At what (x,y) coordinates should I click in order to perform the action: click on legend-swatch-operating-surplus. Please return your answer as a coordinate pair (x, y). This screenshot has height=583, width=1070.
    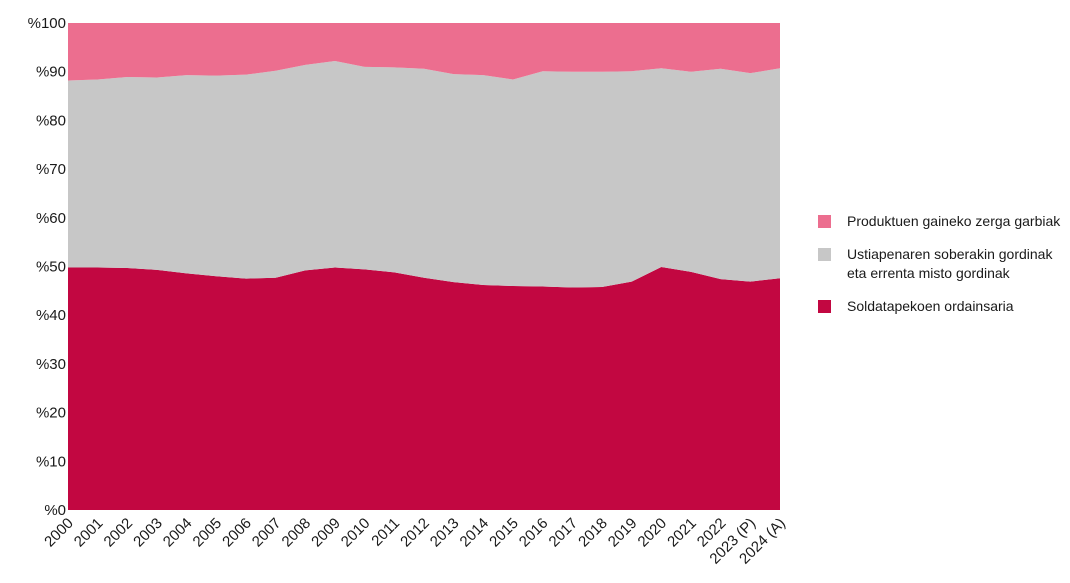
    Looking at the image, I should click on (824, 254).